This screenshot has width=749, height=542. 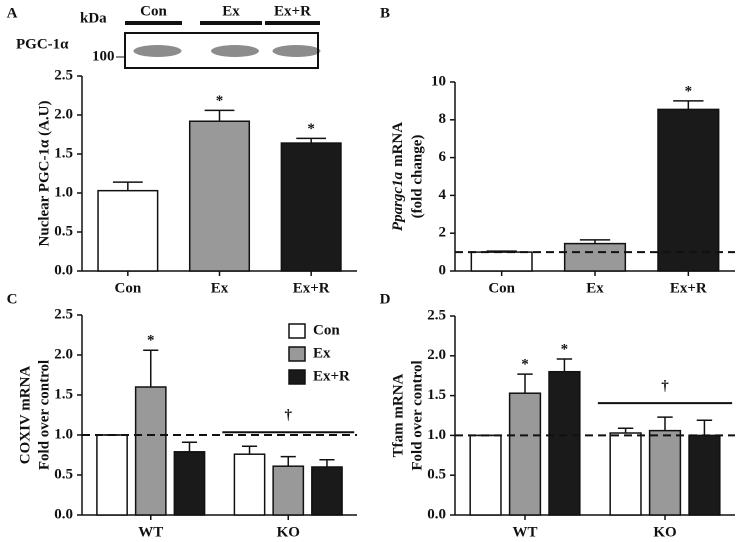 I want to click on y-axis-label: Ppargc1a mRNA, so click(x=398, y=176).